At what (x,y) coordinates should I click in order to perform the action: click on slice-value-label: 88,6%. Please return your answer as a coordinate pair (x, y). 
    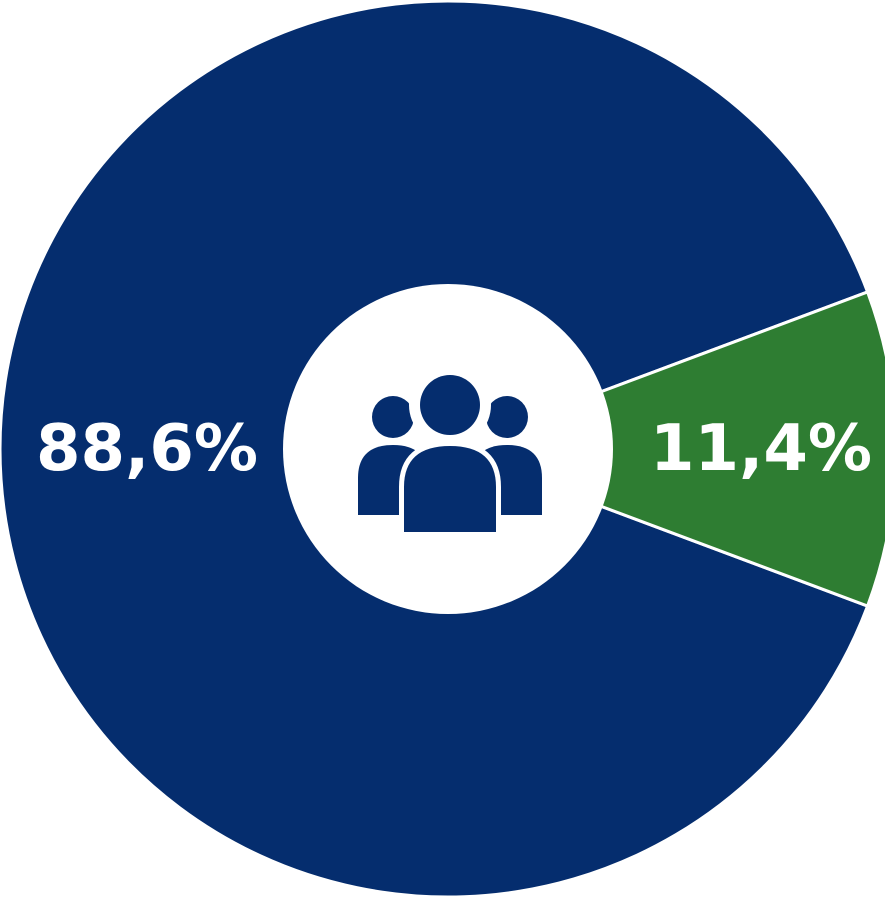
    Looking at the image, I should click on (147, 449).